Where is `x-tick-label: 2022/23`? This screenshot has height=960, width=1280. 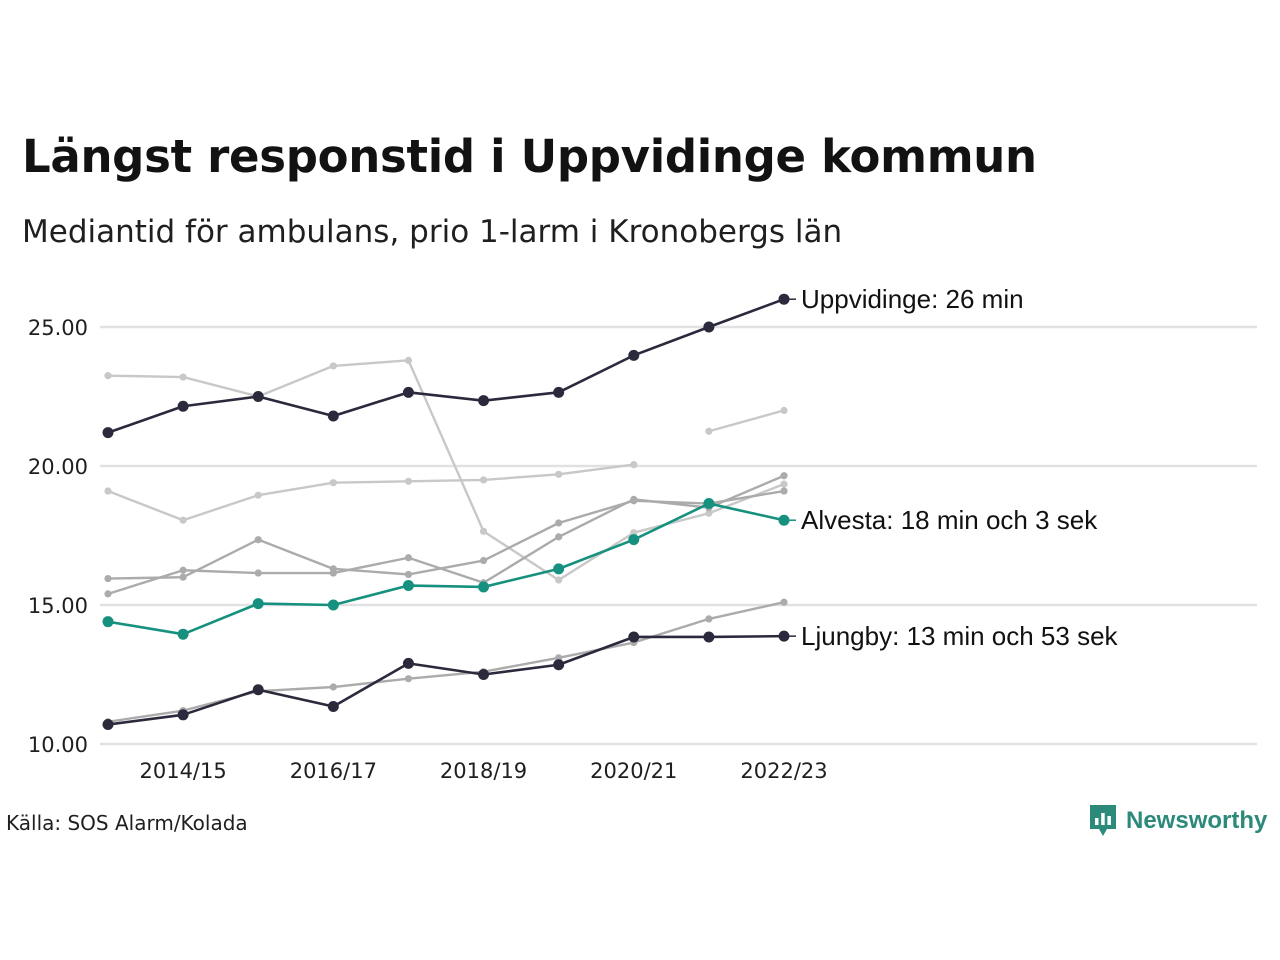 x-tick-label: 2022/23 is located at coordinates (783, 771).